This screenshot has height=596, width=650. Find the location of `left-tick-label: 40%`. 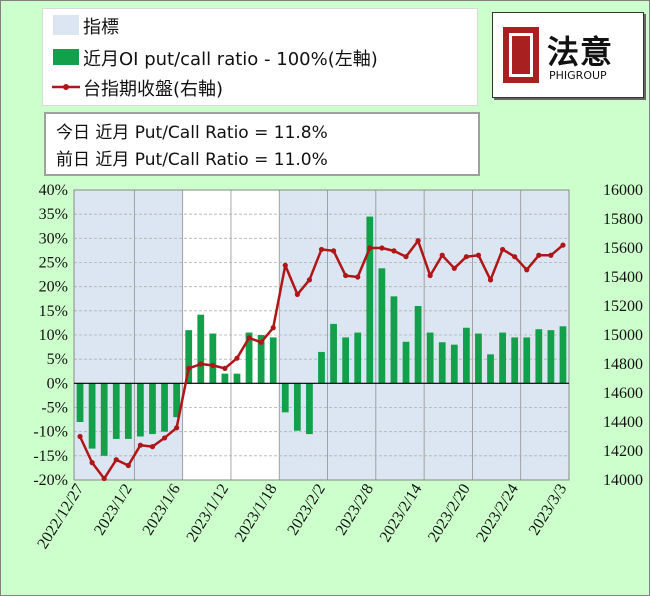

left-tick-label: 40% is located at coordinates (53, 190).